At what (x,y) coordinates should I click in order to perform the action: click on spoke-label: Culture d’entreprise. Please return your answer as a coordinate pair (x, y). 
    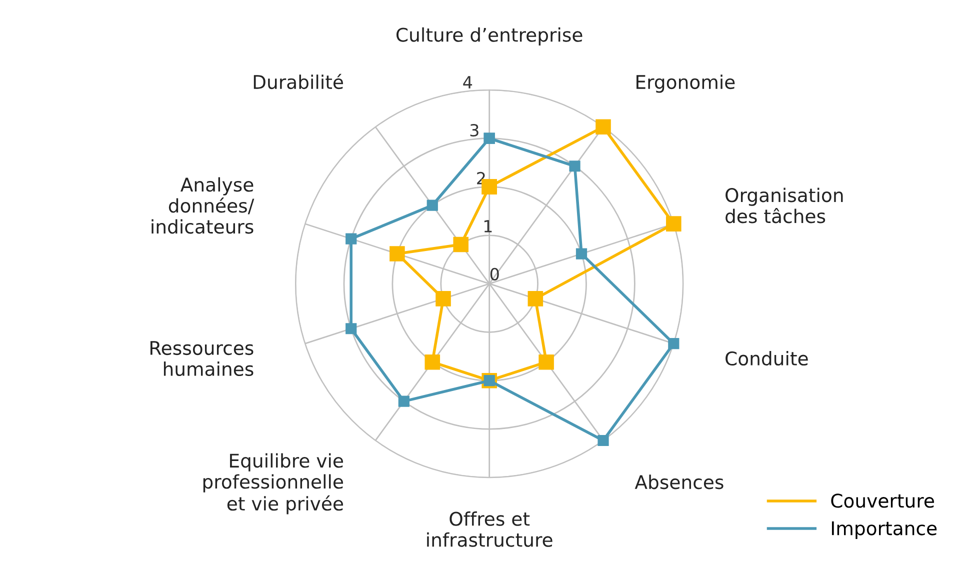
    Looking at the image, I should click on (489, 36).